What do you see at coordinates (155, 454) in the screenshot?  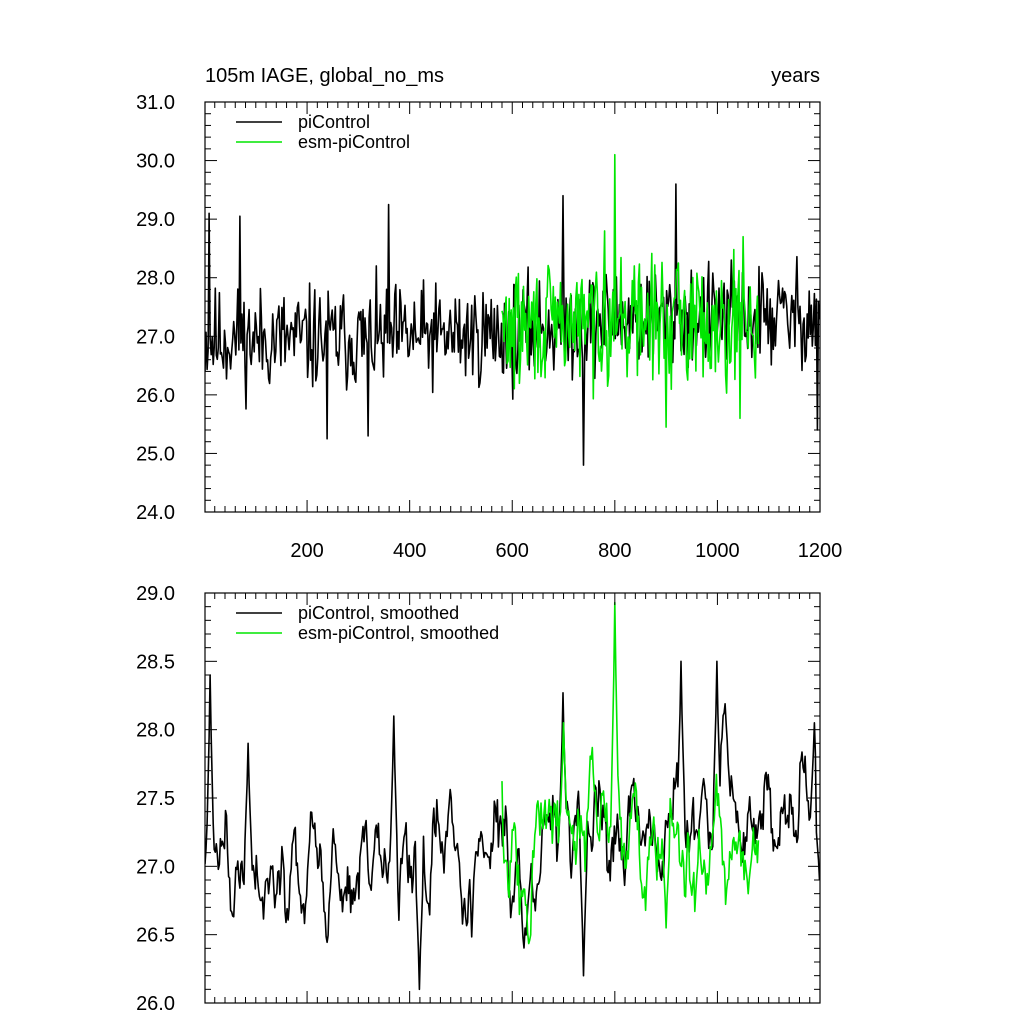 I see `y-tick-label: 25.0` at bounding box center [155, 454].